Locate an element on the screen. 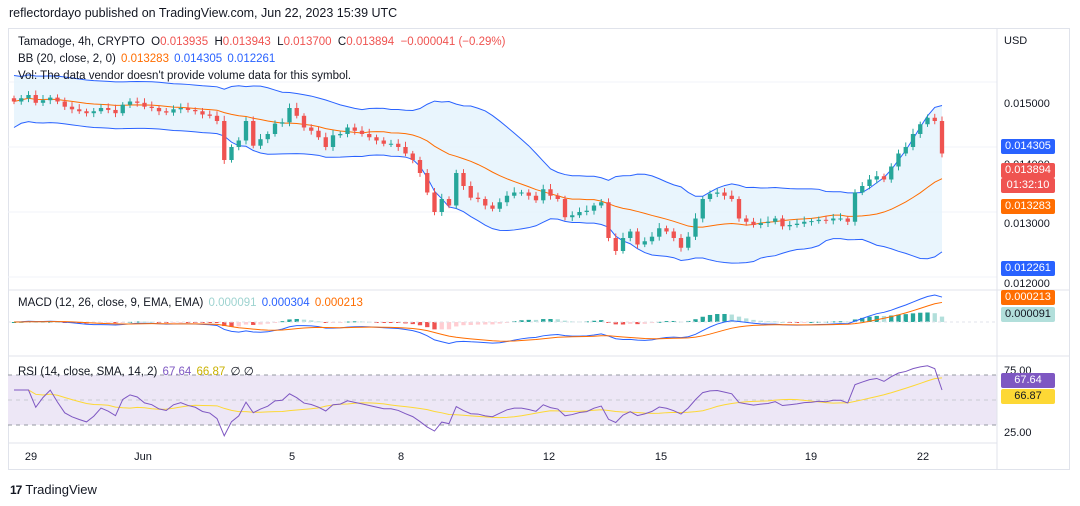 This screenshot has width=1080, height=506. price-tick-2: 0.013000 is located at coordinates (1027, 224).